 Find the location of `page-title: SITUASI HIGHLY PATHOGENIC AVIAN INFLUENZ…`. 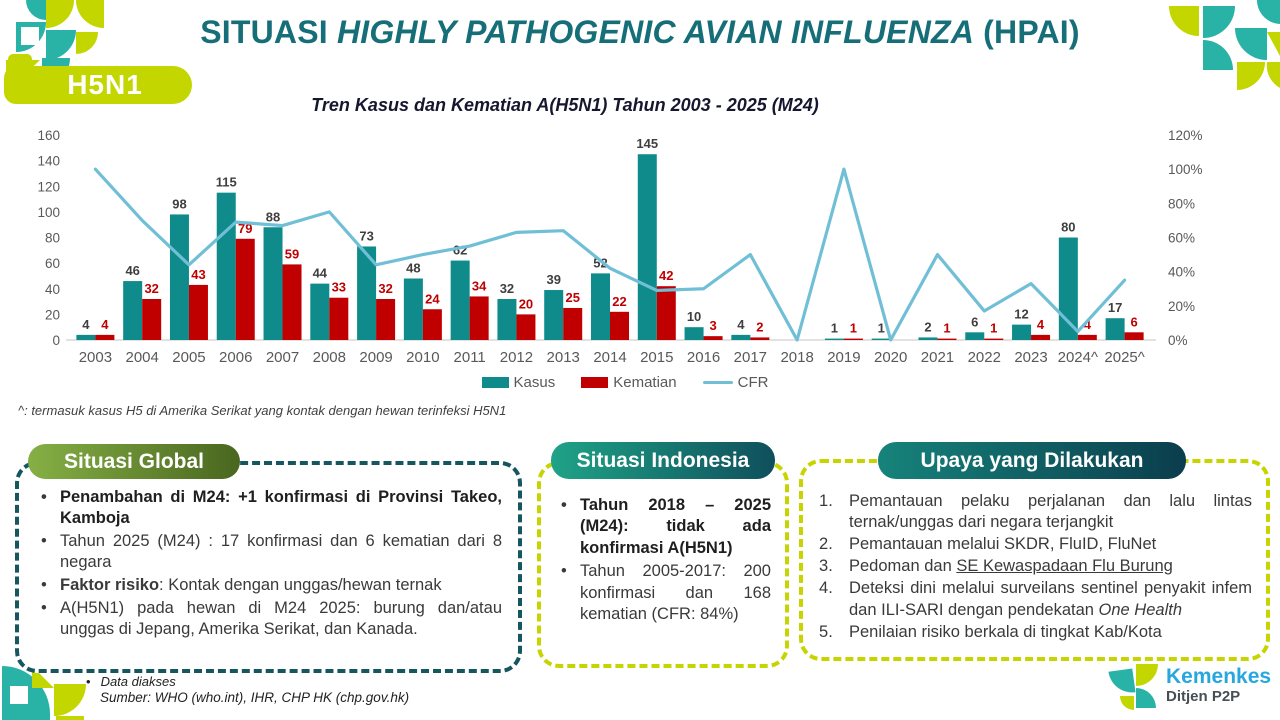

page-title: SITUASI HIGHLY PATHOGENIC AVIAN INFLUENZ… is located at coordinates (640, 32).